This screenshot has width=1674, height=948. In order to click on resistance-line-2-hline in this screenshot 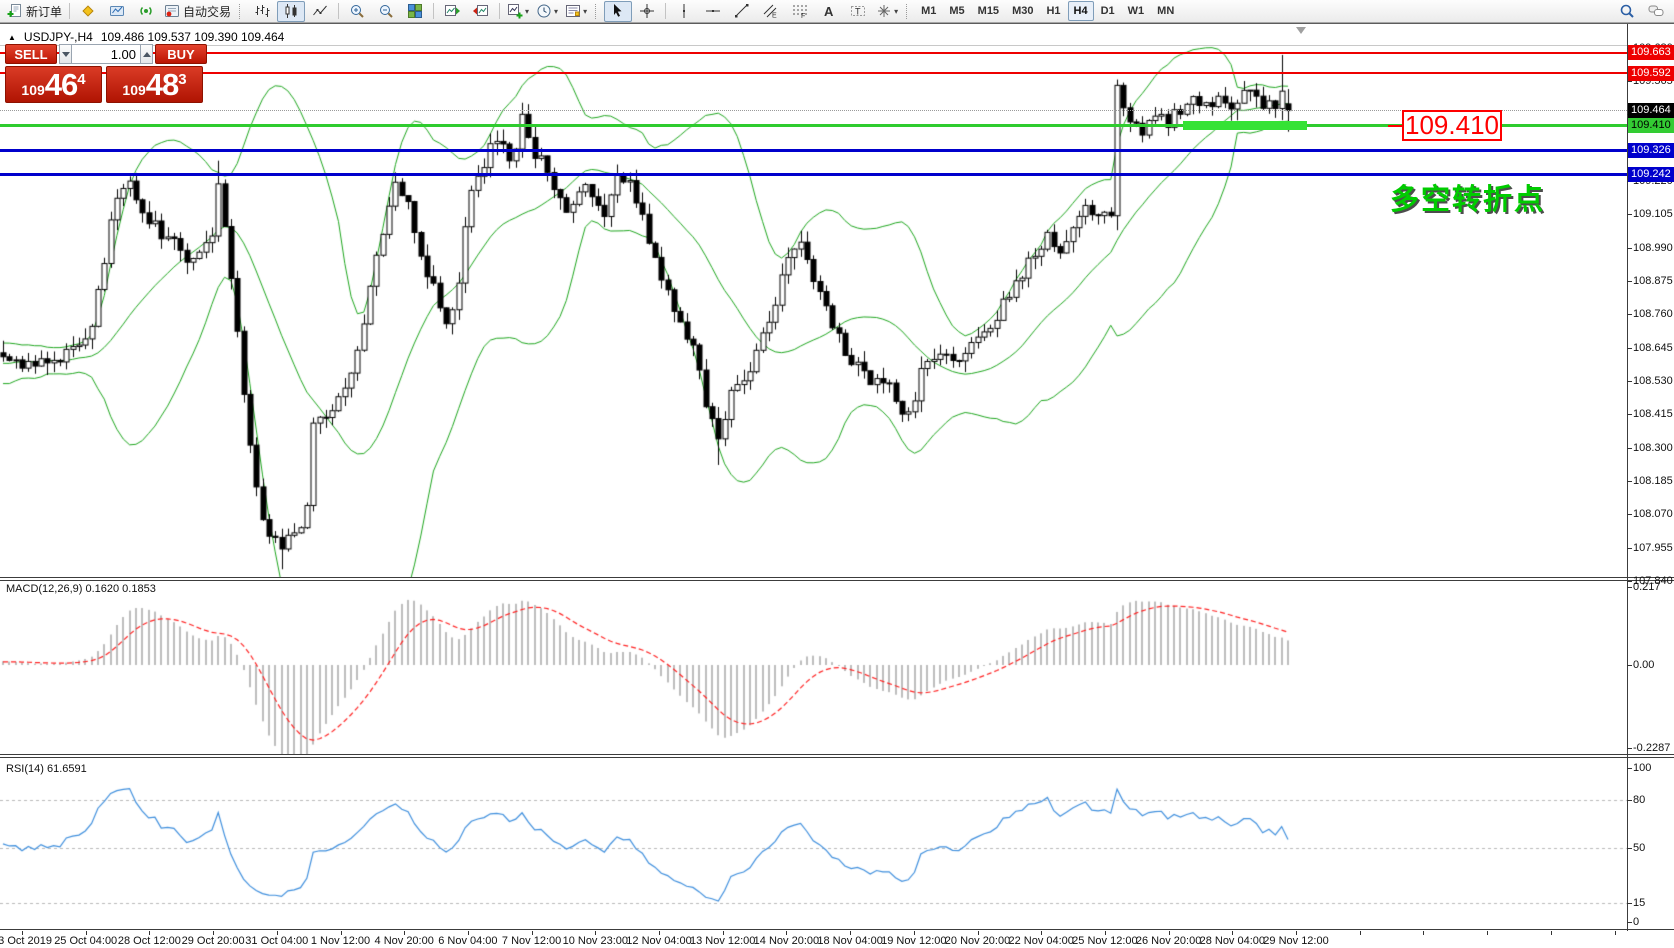, I will do `click(813, 73)`.